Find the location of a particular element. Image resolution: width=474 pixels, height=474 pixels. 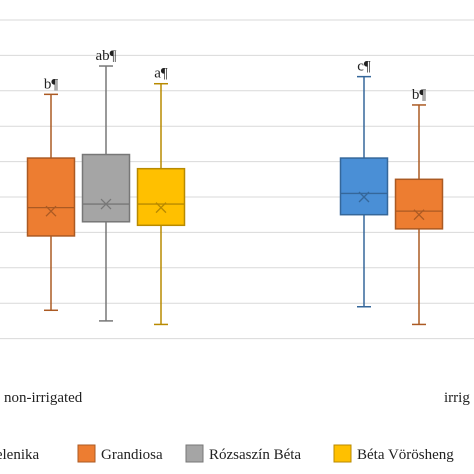

legend-label: Helenika is located at coordinates (19, 455).